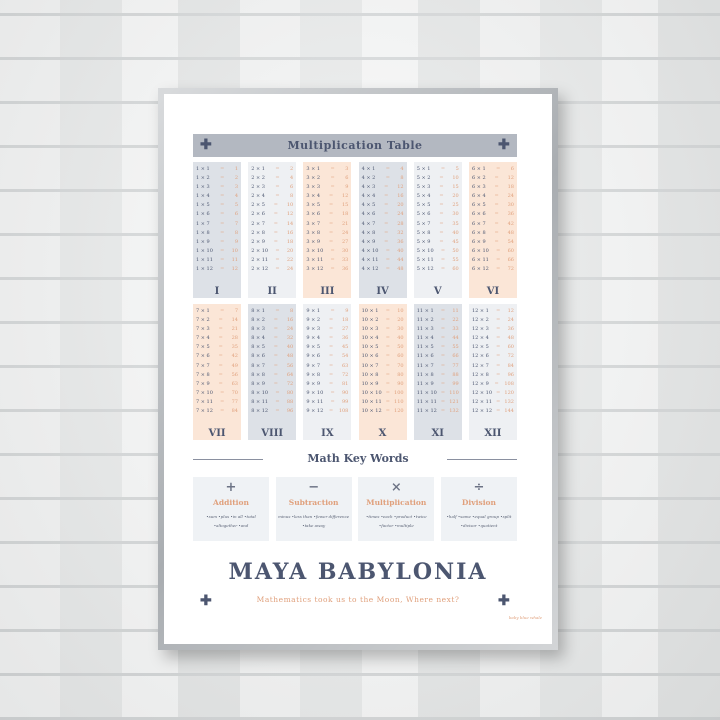  Describe the element at coordinates (479, 487) in the screenshot. I see `division-symbol-icon: ÷` at that location.